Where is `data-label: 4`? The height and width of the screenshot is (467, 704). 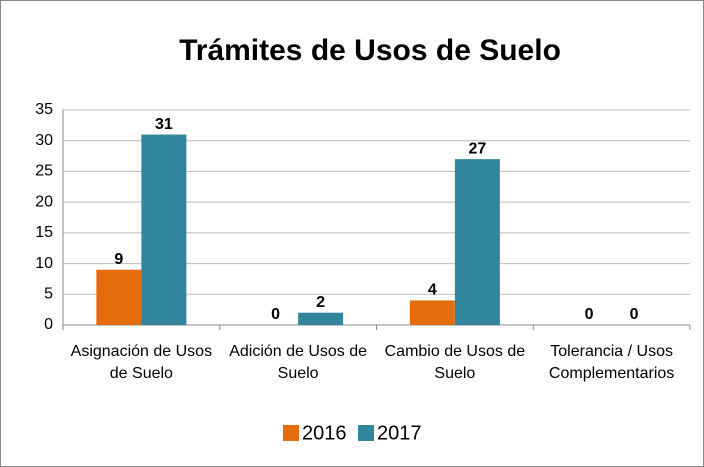 data-label: 4 is located at coordinates (432, 290).